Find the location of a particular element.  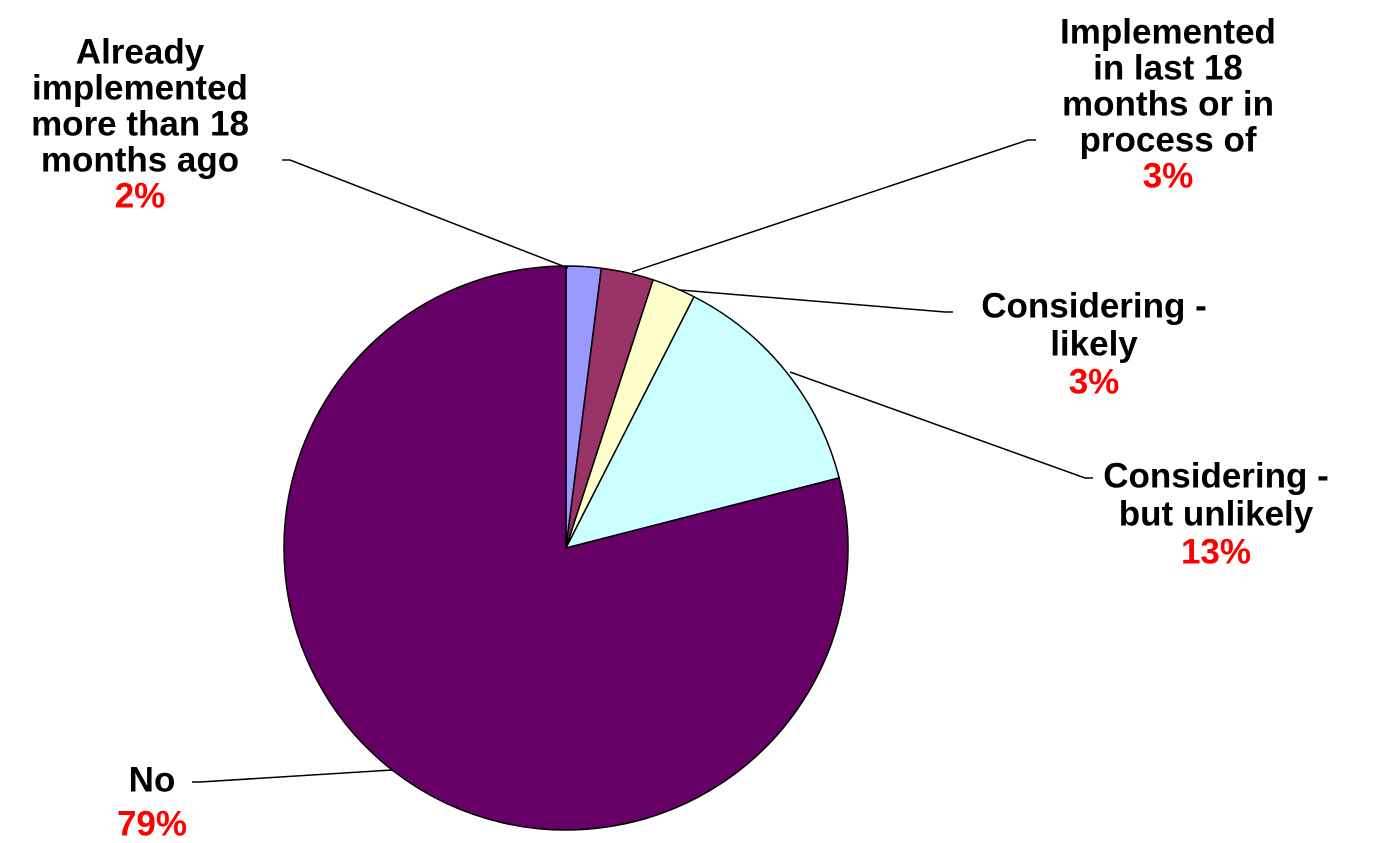

slice-label-line: in last 18 is located at coordinates (1168, 67).